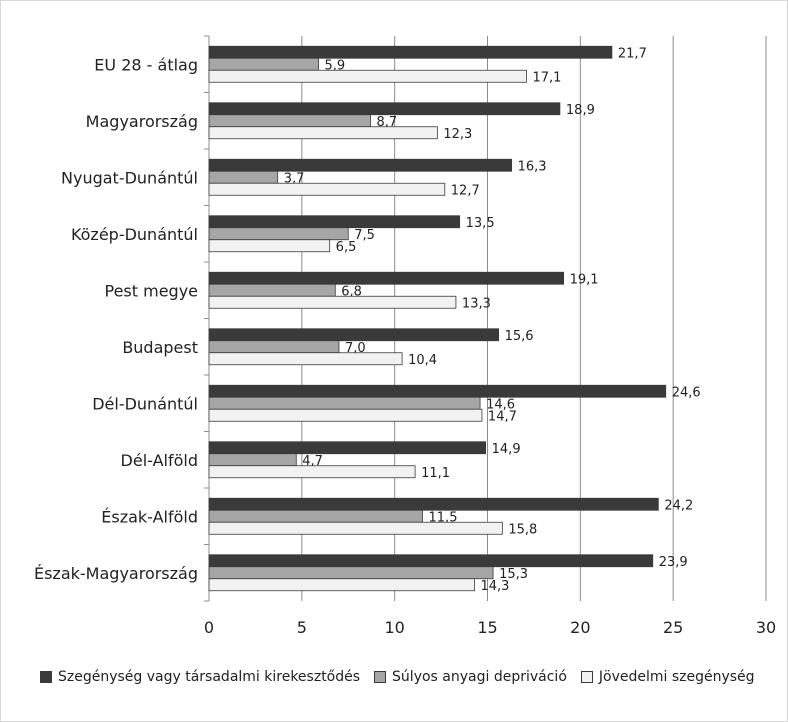 The height and width of the screenshot is (722, 788). I want to click on data-label: 15,8, so click(522, 529).